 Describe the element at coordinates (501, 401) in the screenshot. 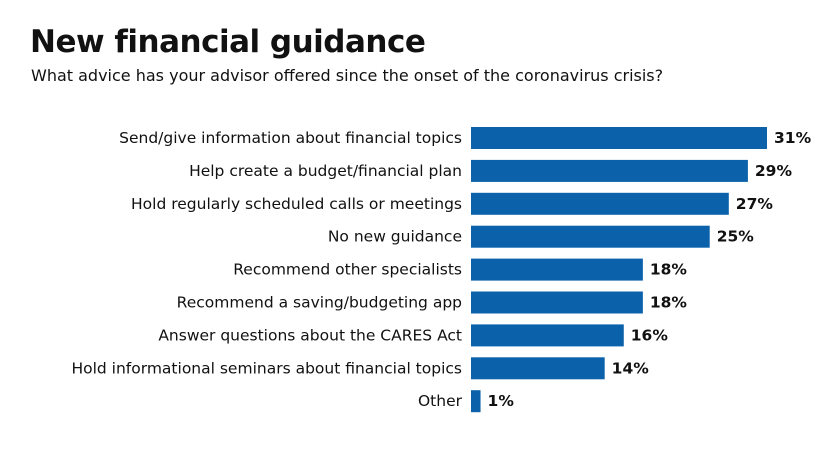

I see `value-label-9: 1%` at that location.